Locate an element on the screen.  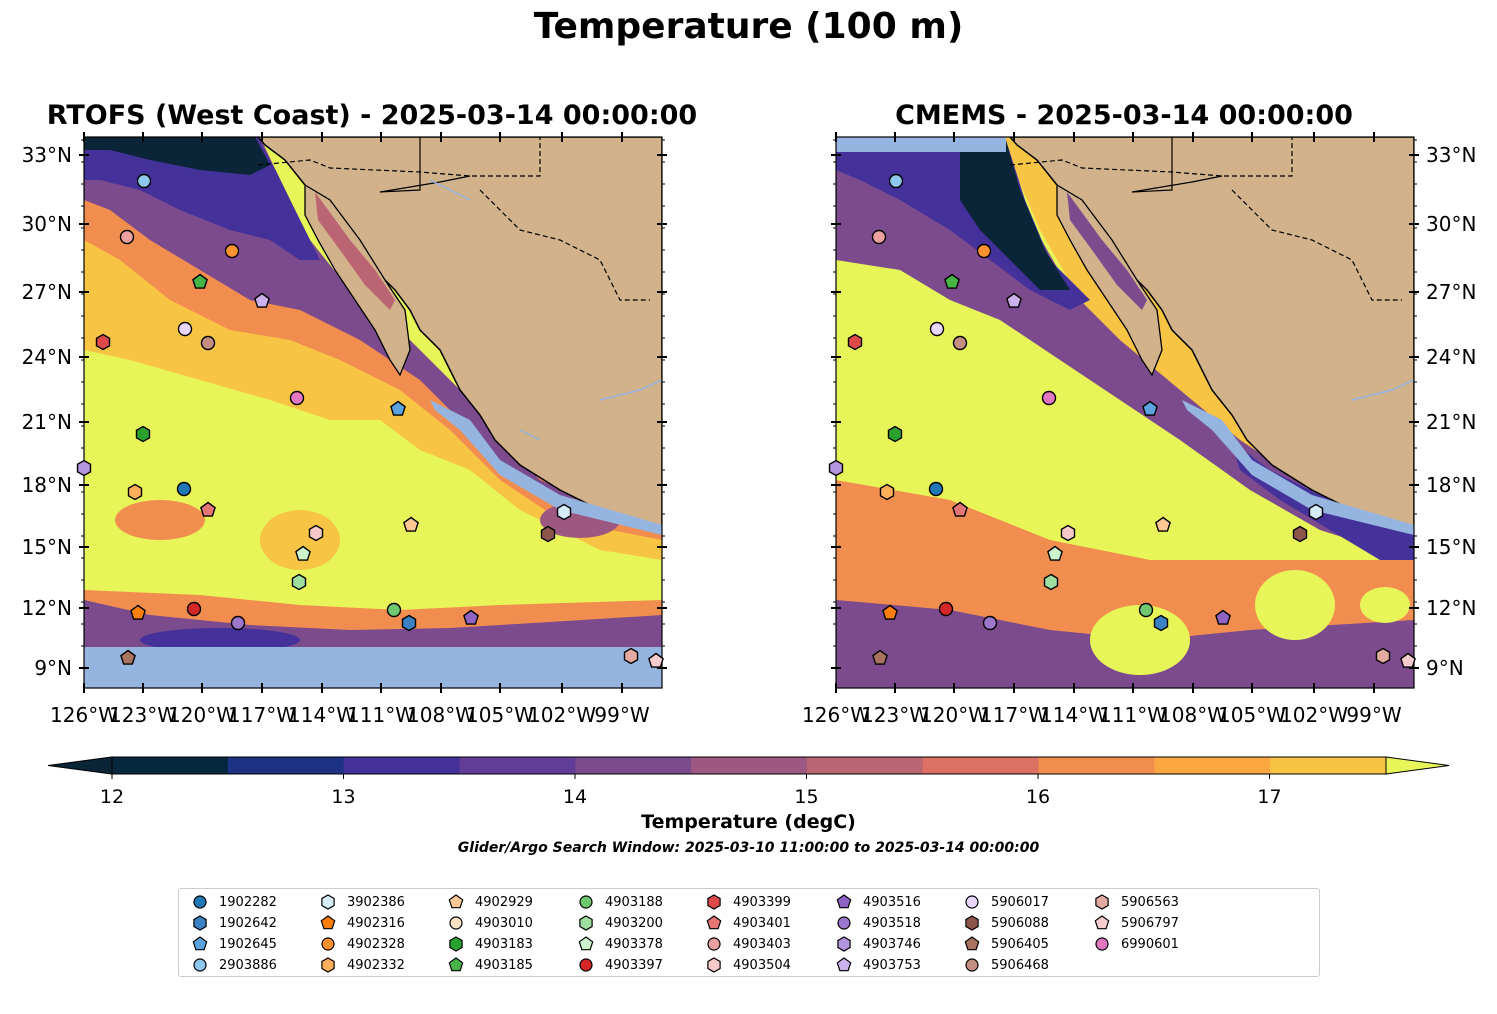
legend-item: 4903504 is located at coordinates (748, 965).